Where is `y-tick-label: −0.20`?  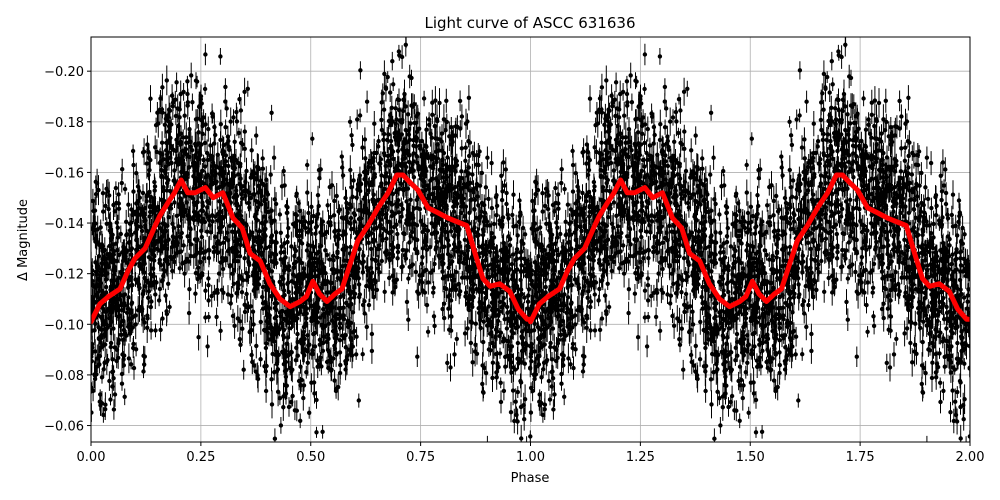 y-tick-label: −0.20 is located at coordinates (64, 72).